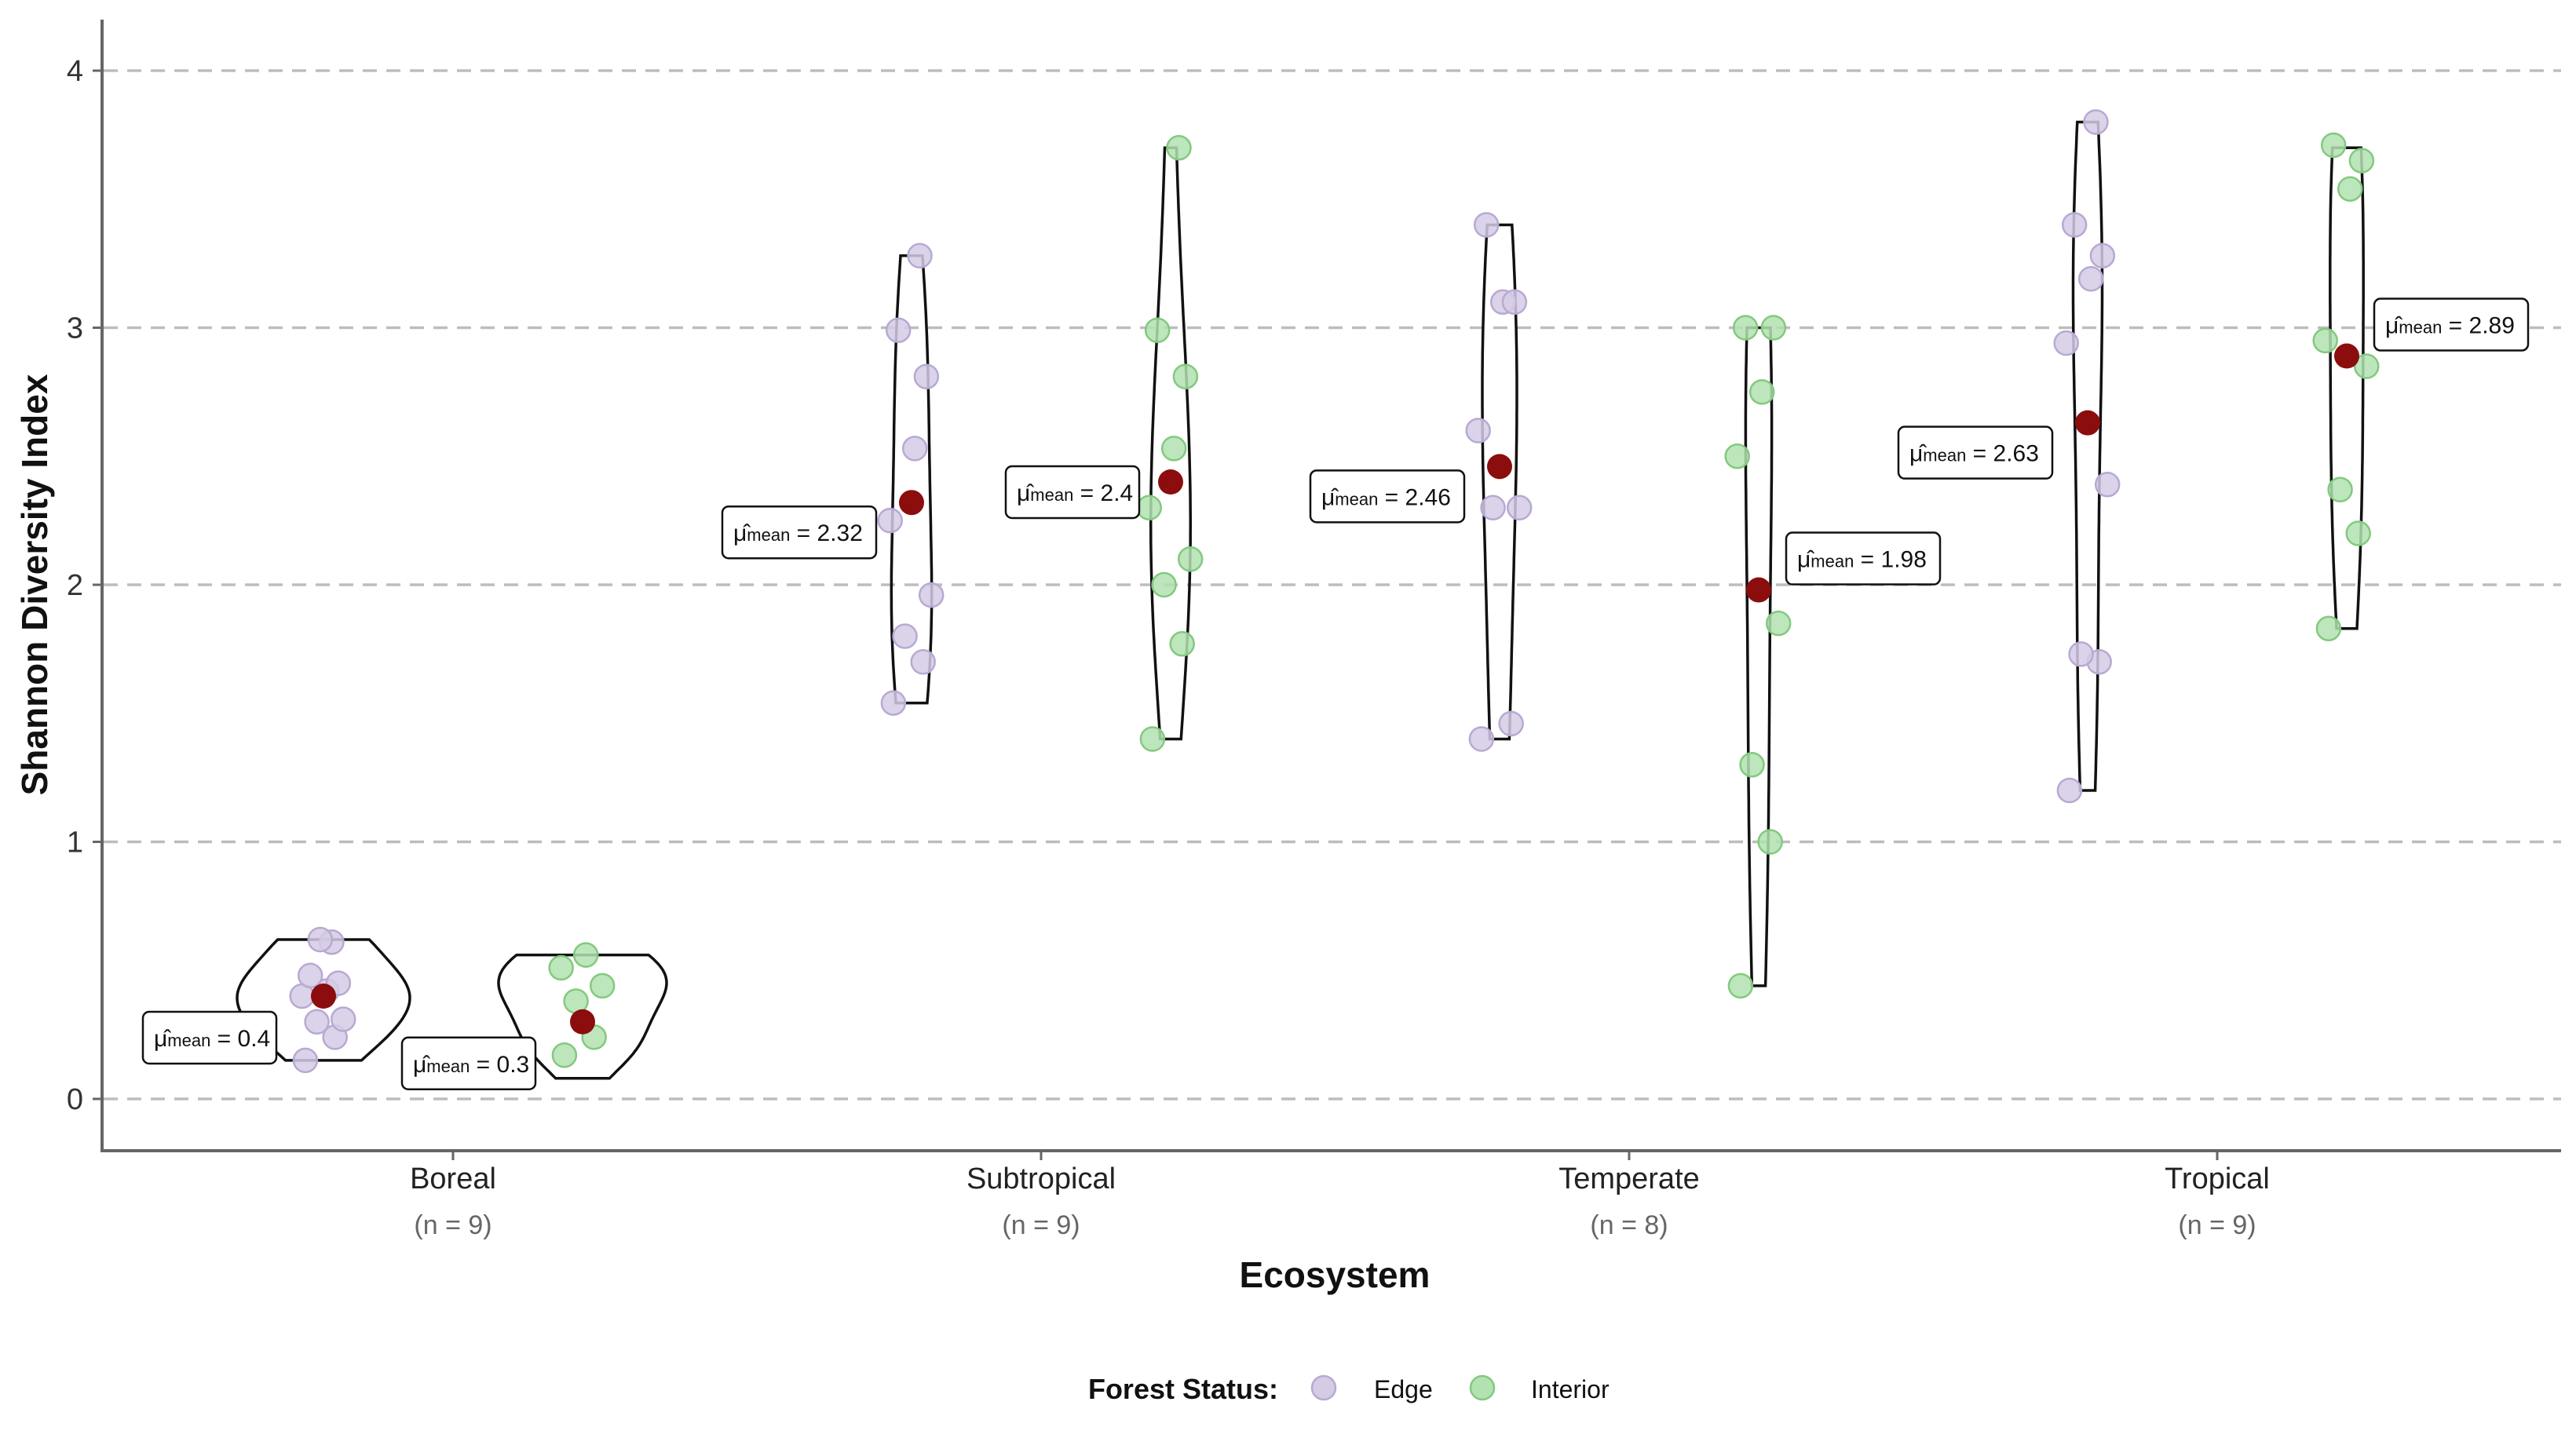 The width and height of the screenshot is (2576, 1449). Describe the element at coordinates (2087, 456) in the screenshot. I see `violin-tropical-edge` at that location.